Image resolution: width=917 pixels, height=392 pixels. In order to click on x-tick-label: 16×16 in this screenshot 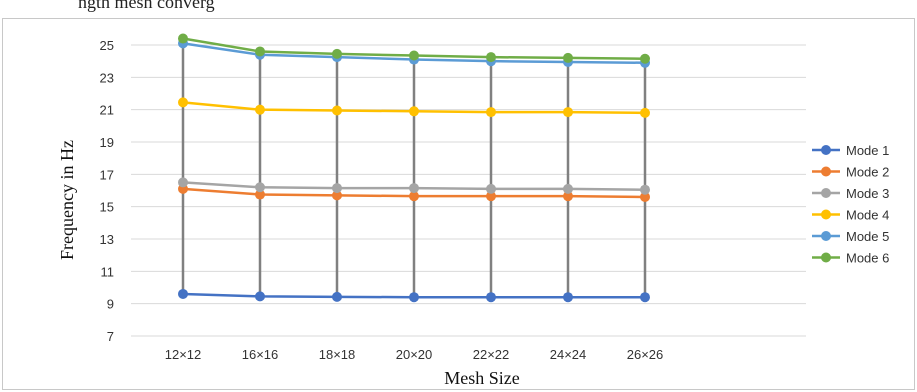, I will do `click(260, 354)`.